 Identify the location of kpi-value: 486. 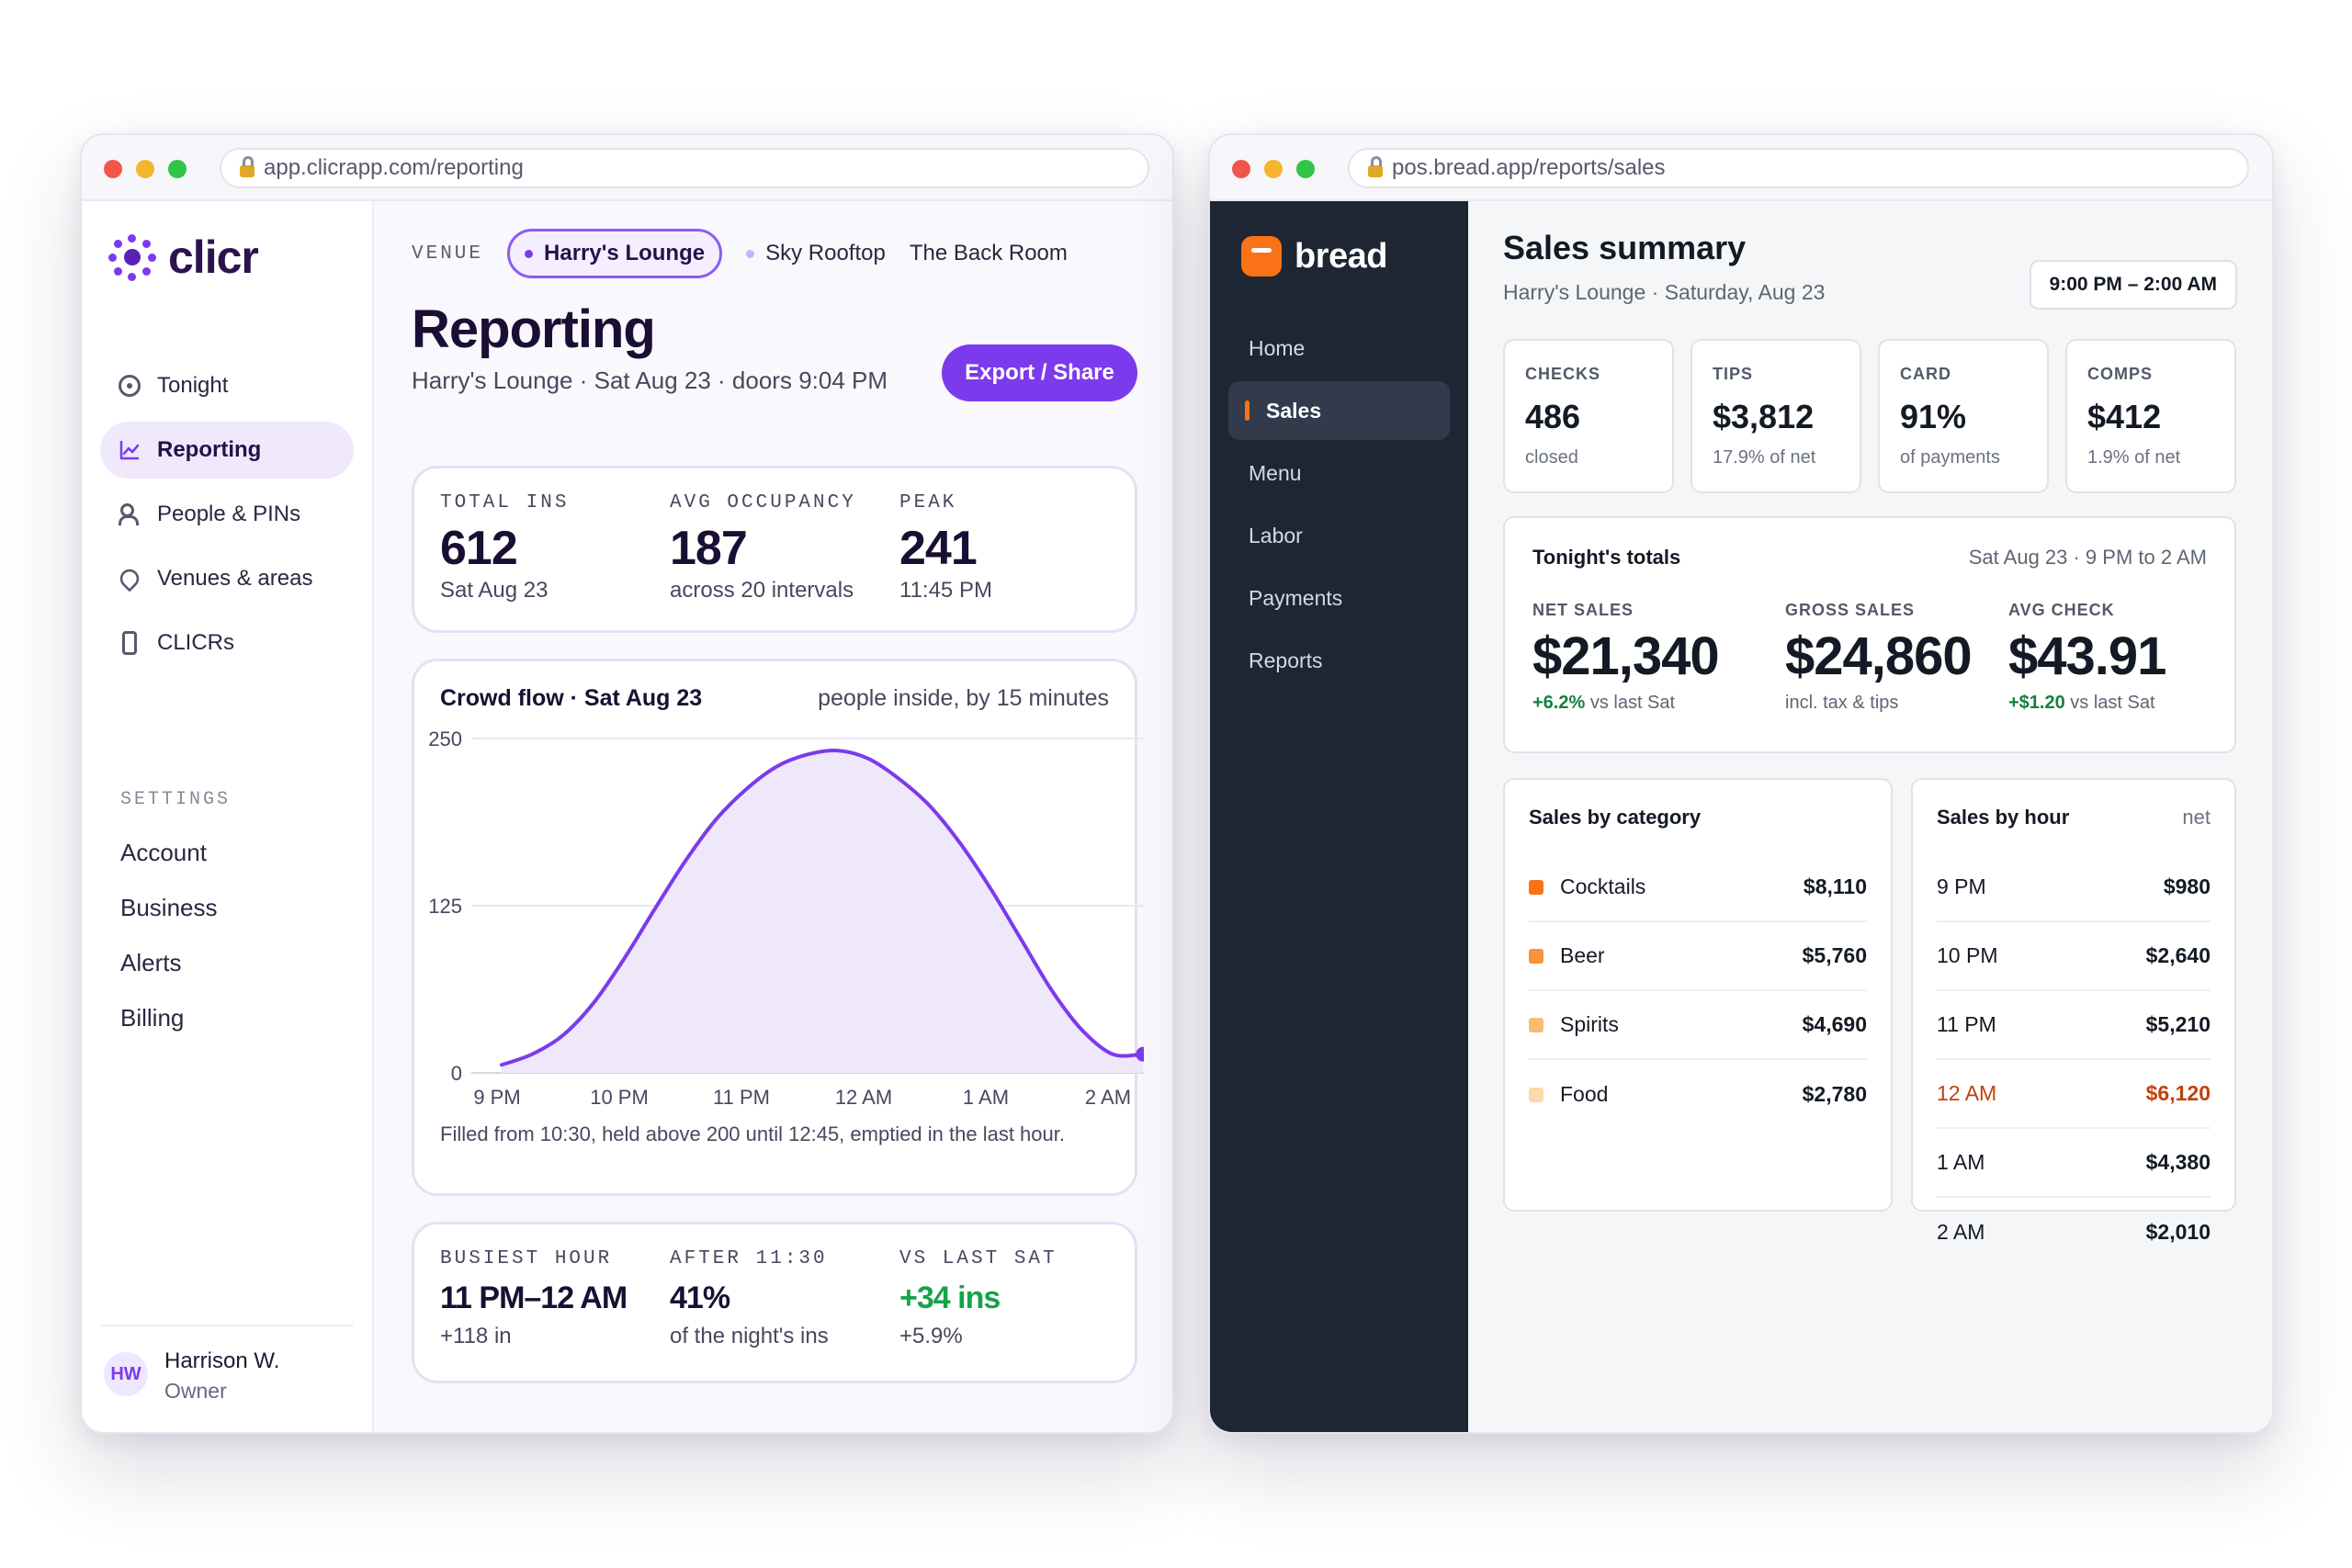
(1553, 416).